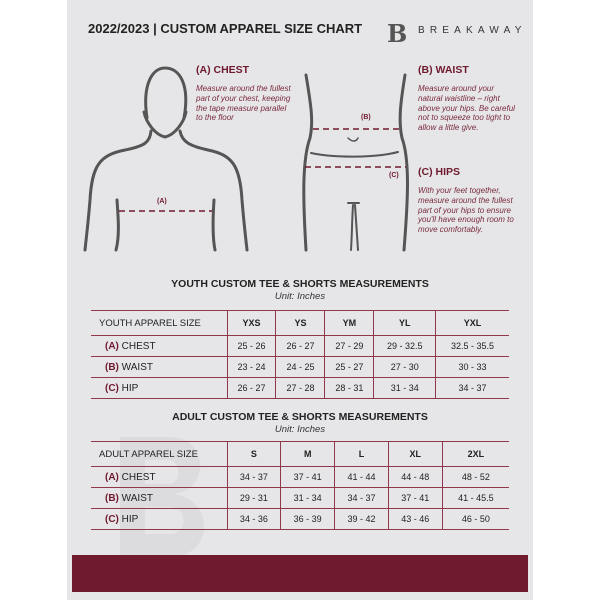 Image resolution: width=600 pixels, height=600 pixels. I want to click on header-cell: ADULT APPAREL SIZE, so click(159, 454).